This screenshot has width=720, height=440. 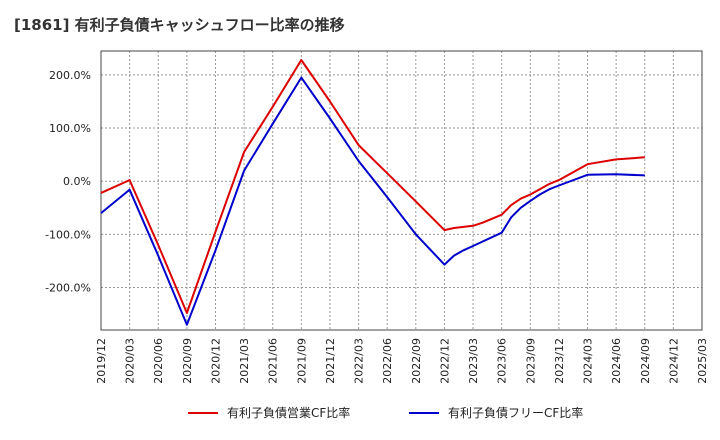 I want to click on x-tick-label: 2023/12, so click(x=559, y=361).